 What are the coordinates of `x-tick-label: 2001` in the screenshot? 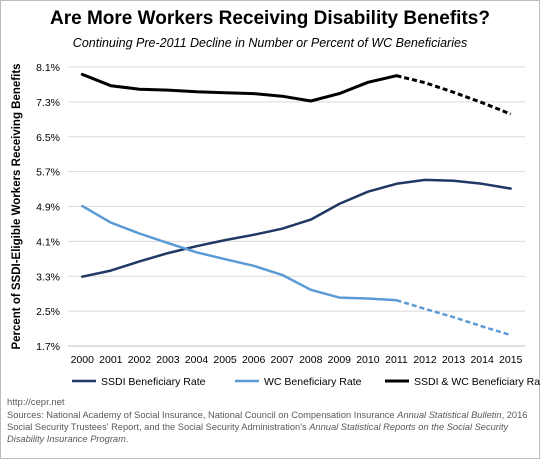 It's located at (111, 360).